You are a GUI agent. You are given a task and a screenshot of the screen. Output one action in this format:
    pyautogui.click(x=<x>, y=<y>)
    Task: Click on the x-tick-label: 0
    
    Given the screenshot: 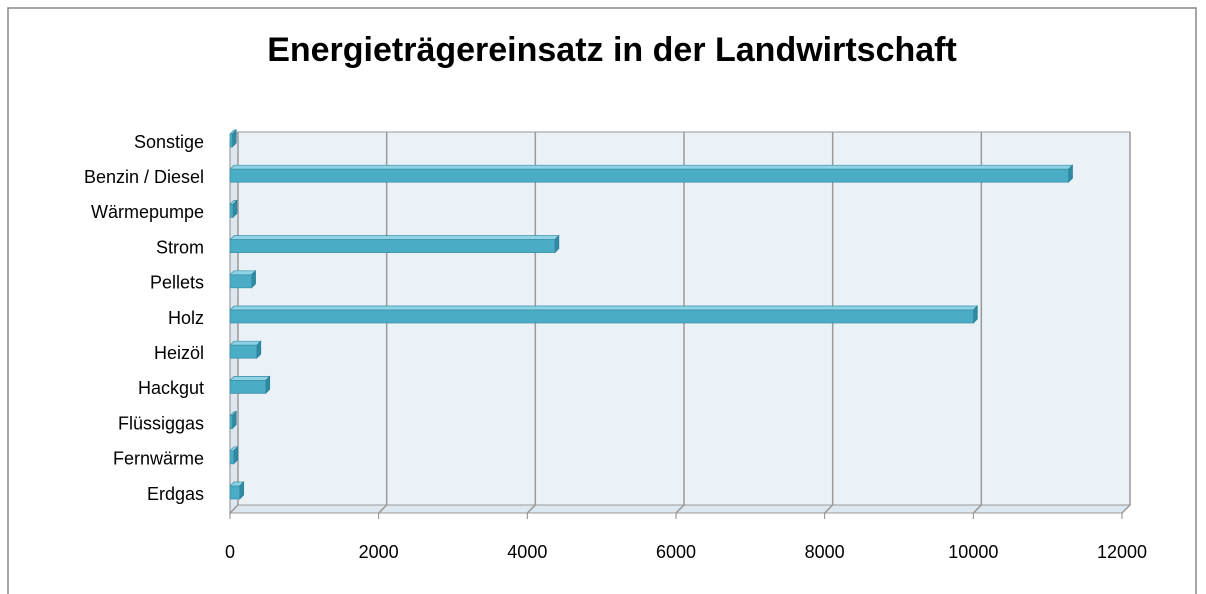 What is the action you would take?
    pyautogui.click(x=230, y=552)
    